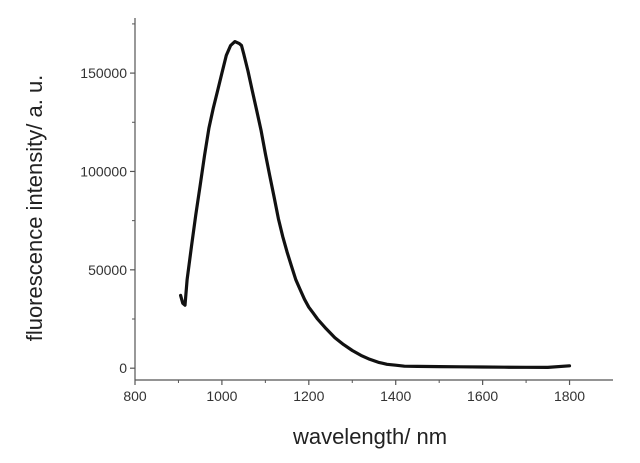 The height and width of the screenshot is (463, 640). What do you see at coordinates (107, 199) in the screenshot?
I see `y-ticks: 0 50000 100000 150000` at bounding box center [107, 199].